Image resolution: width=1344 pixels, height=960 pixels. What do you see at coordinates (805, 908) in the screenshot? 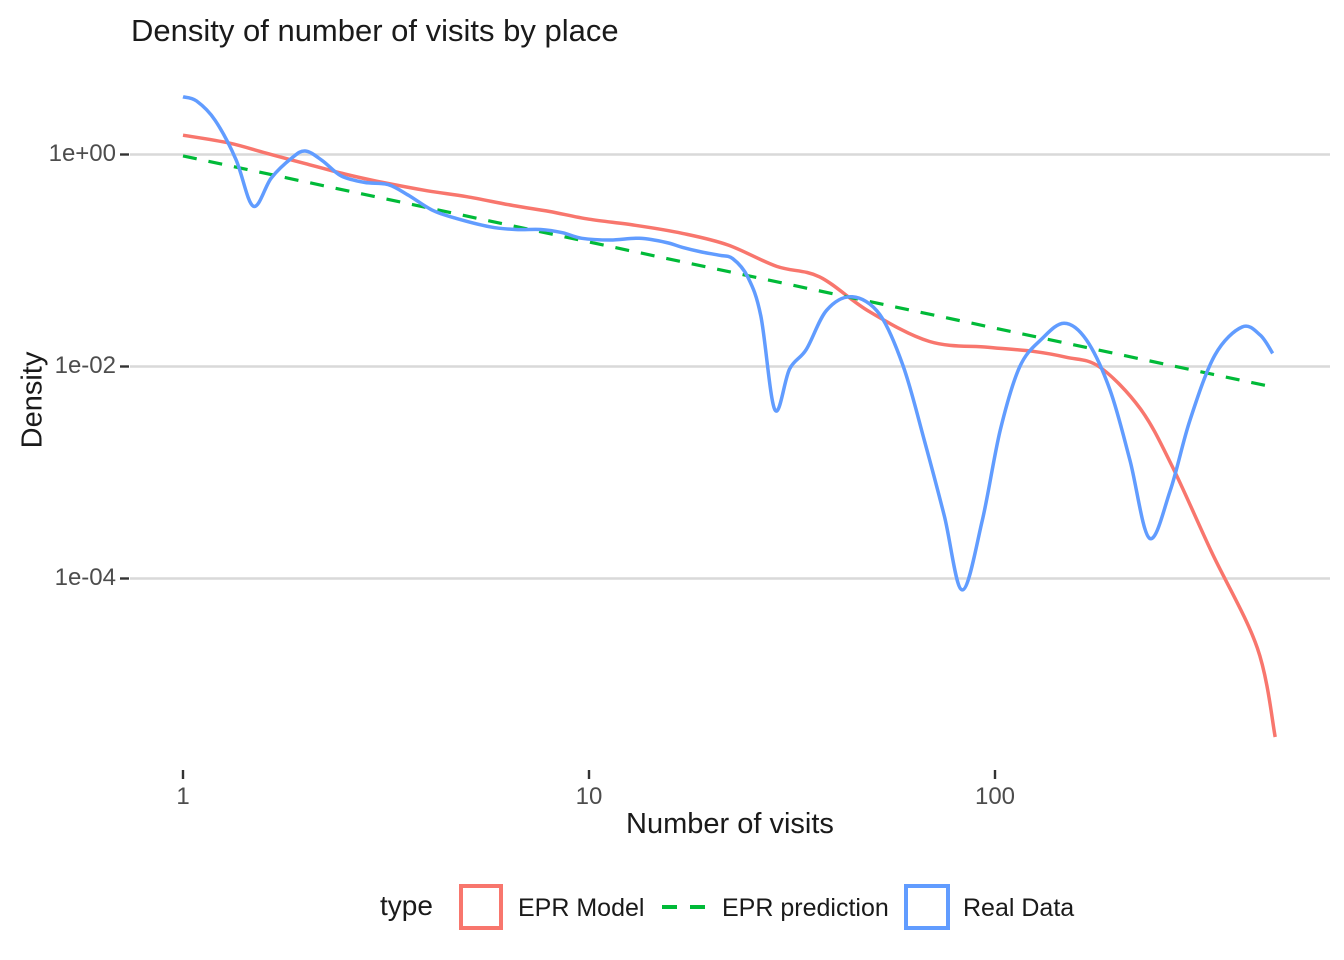
I see `legend-label-epr-prediction: EPR prediction` at bounding box center [805, 908].